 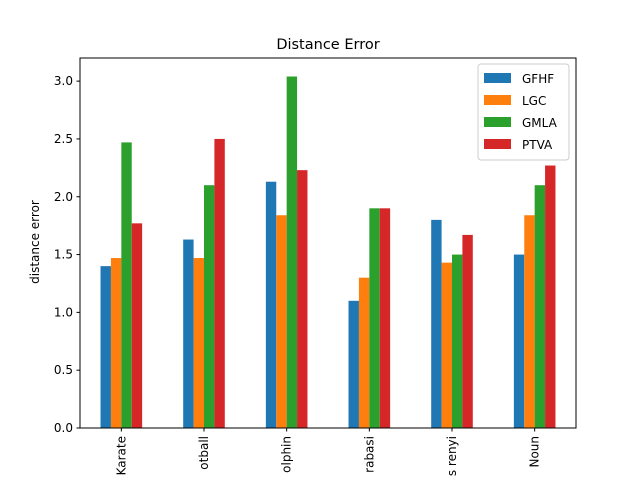 What do you see at coordinates (446, 345) in the screenshot?
I see `bar-lgc-s-renyi` at bounding box center [446, 345].